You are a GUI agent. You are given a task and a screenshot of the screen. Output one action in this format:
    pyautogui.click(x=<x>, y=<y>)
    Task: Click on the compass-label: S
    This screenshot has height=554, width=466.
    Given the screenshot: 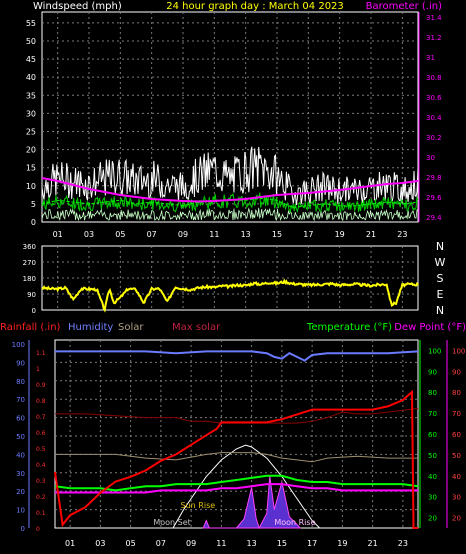 What is the action you would take?
    pyautogui.click(x=440, y=278)
    